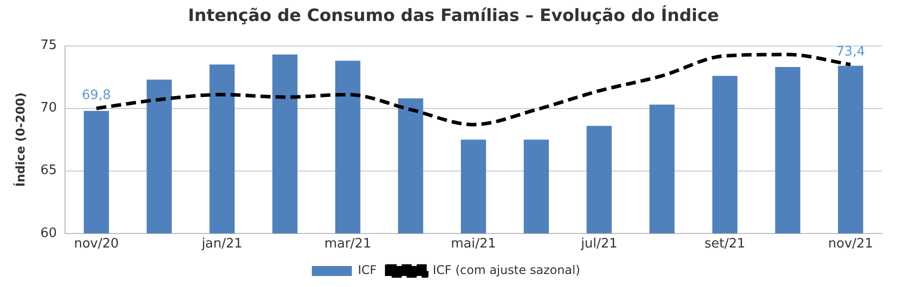 Image resolution: width=907 pixels, height=287 pixels. Describe the element at coordinates (96, 244) in the screenshot. I see `x-tick-label: nov/20` at that location.